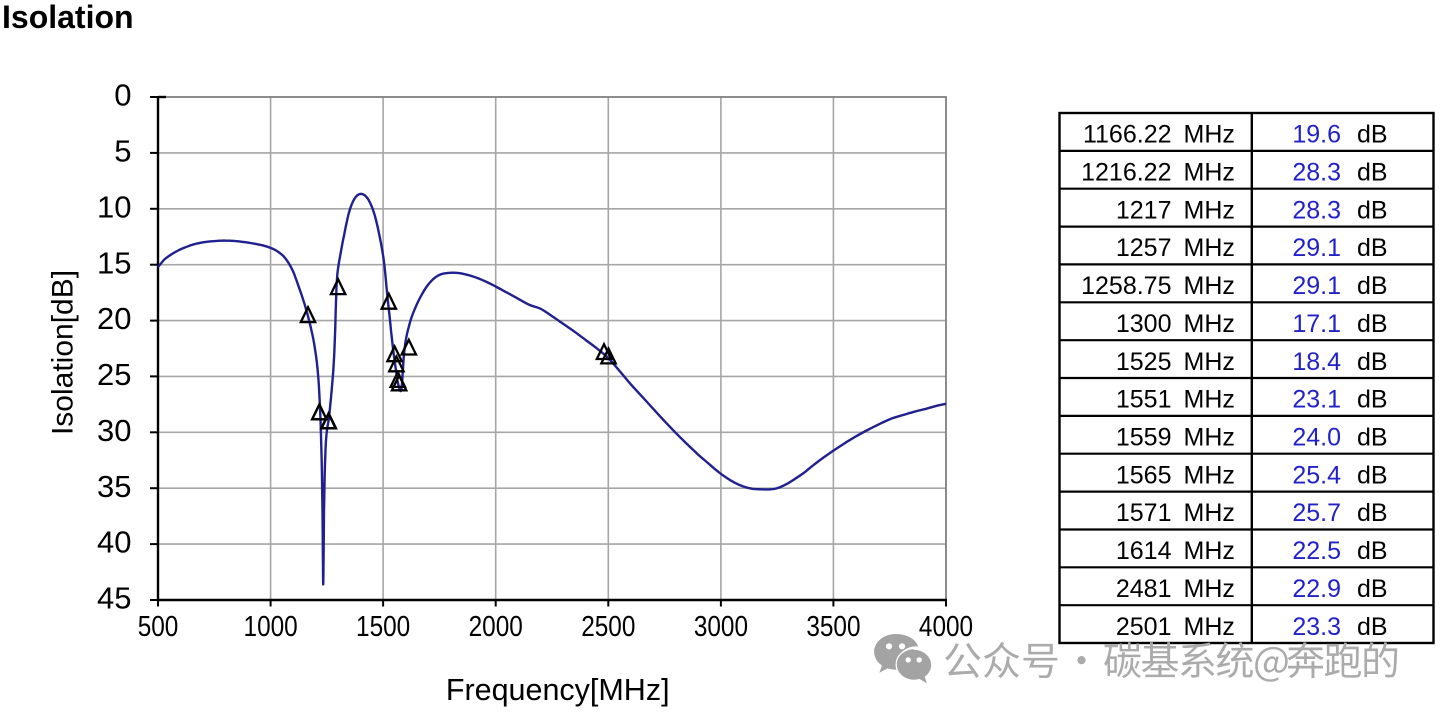 This screenshot has height=717, width=1440. What do you see at coordinates (1316, 135) in the screenshot?
I see `svg-text: 19.6` at bounding box center [1316, 135].